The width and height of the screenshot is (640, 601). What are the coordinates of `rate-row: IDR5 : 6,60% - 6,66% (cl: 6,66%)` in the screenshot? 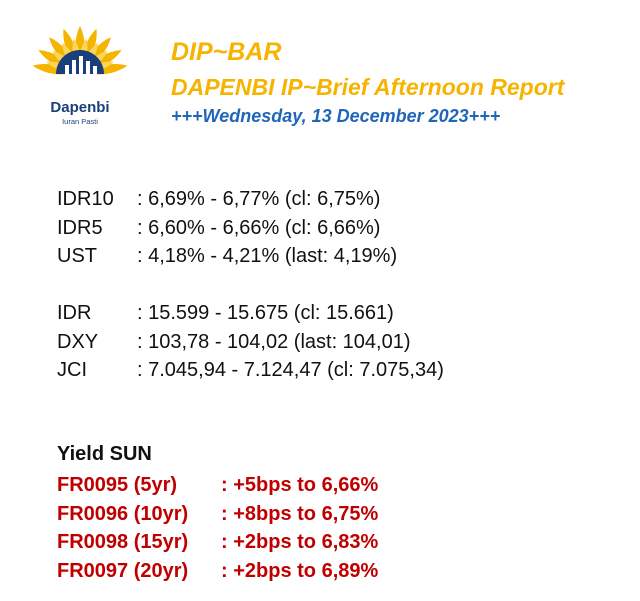 It's located at (227, 228).